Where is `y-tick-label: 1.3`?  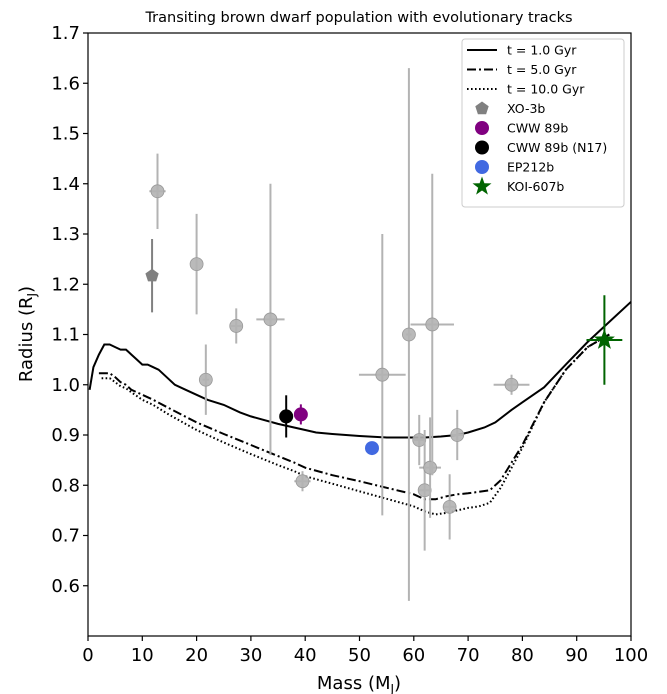
y-tick-label: 1.3 is located at coordinates (65, 234).